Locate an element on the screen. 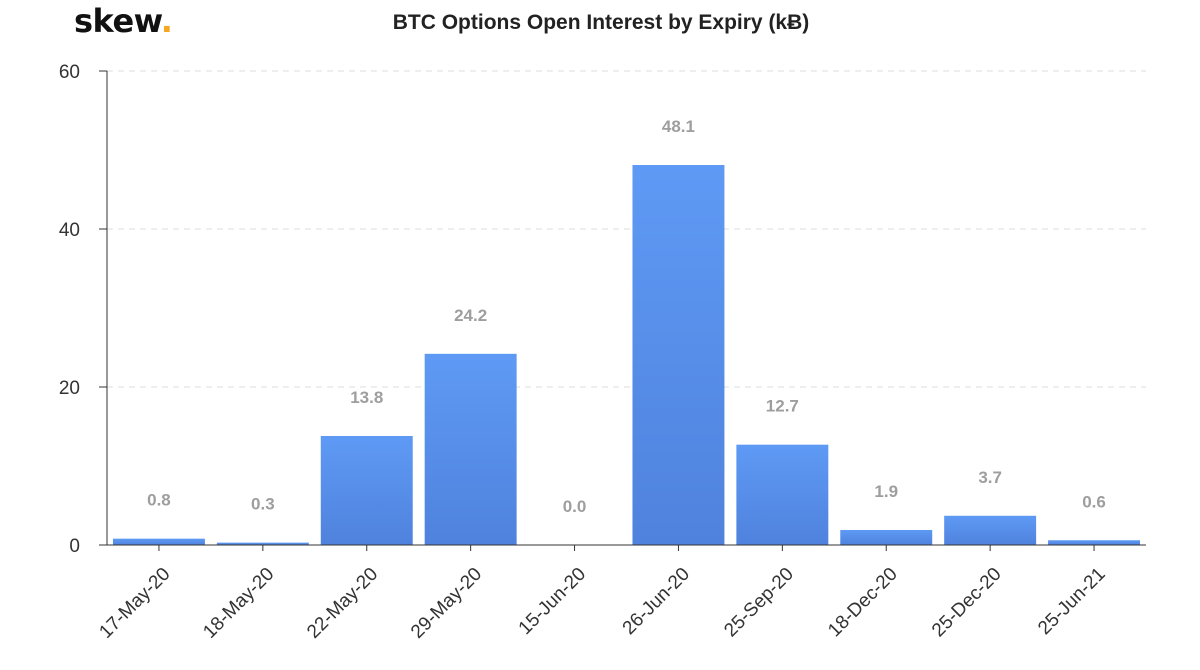  data-label: 0.0 is located at coordinates (575, 506).